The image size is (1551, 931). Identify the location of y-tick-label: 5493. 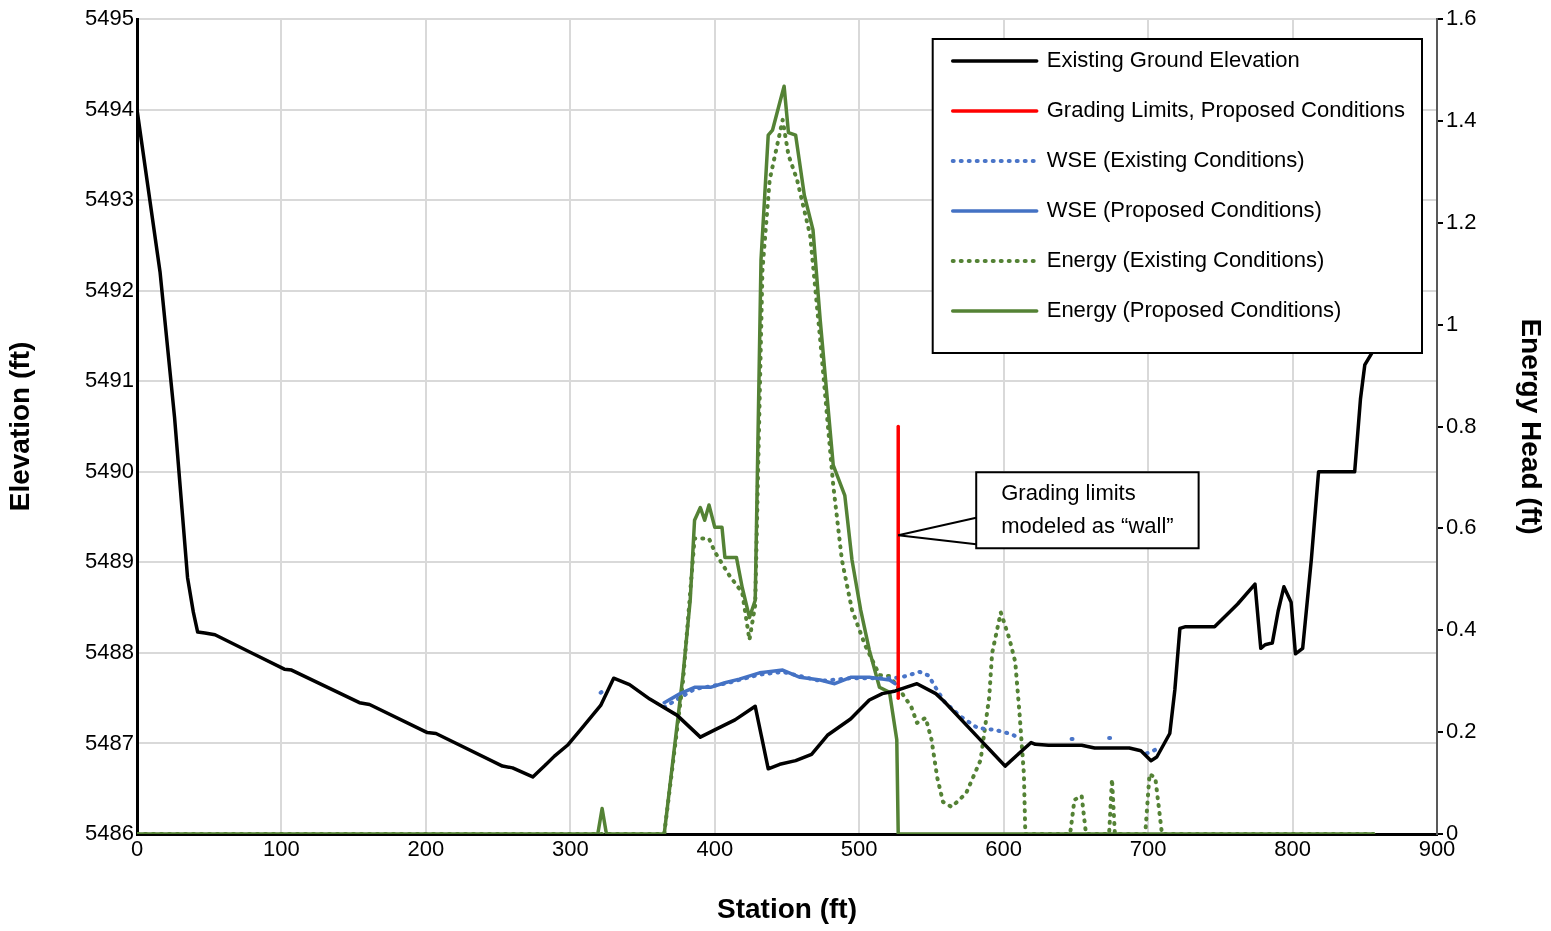
(109, 199).